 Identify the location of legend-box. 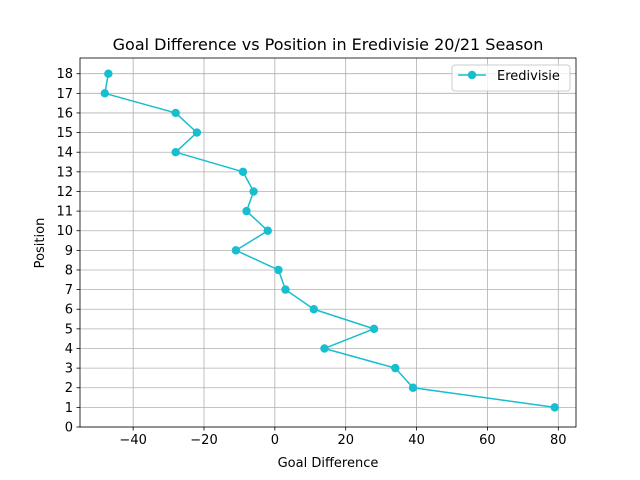
(511, 78).